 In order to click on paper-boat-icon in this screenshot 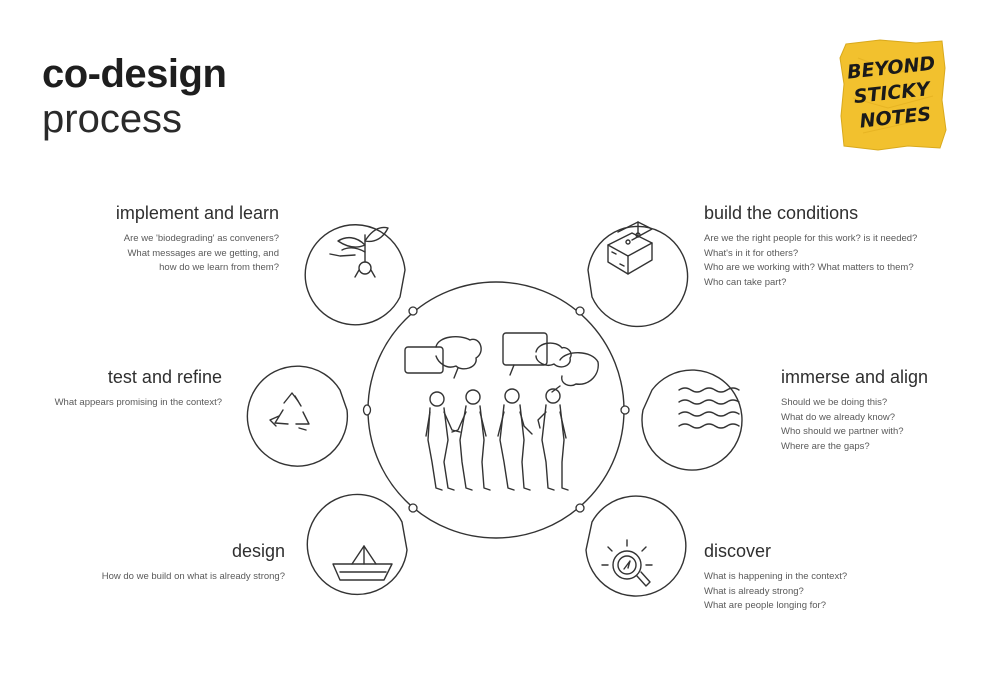, I will do `click(362, 563)`.